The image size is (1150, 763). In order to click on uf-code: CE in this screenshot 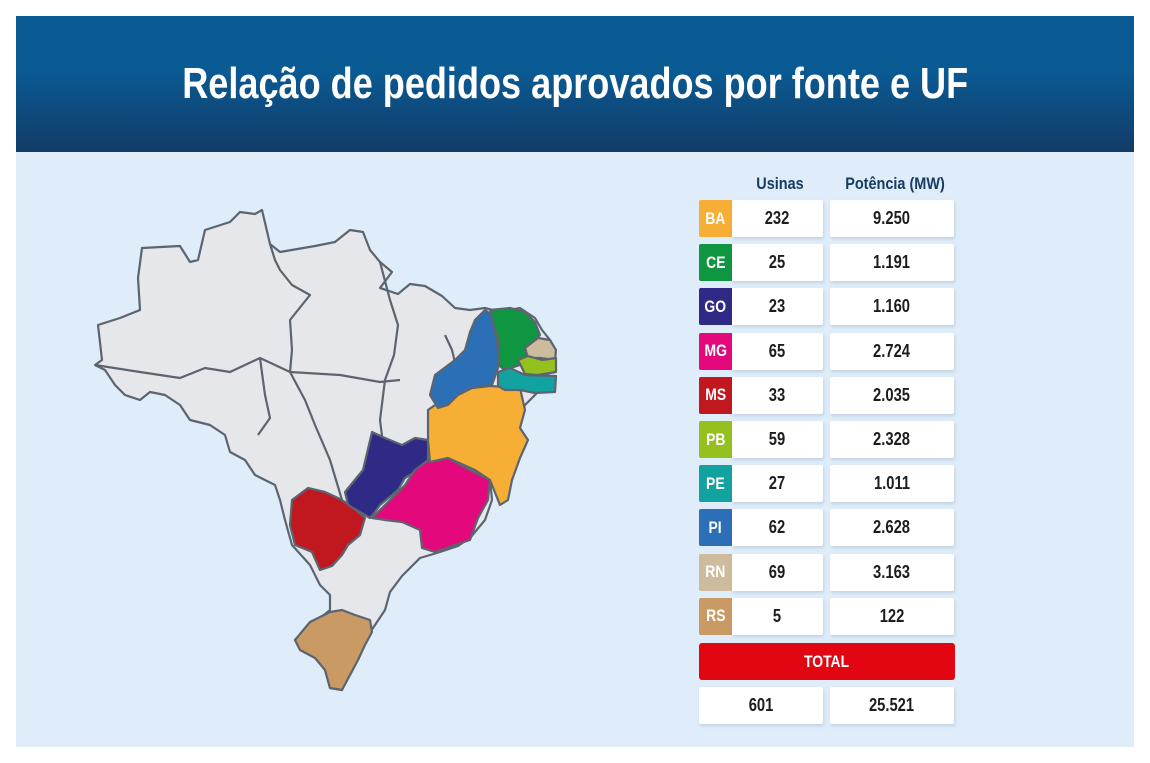, I will do `click(715, 262)`.